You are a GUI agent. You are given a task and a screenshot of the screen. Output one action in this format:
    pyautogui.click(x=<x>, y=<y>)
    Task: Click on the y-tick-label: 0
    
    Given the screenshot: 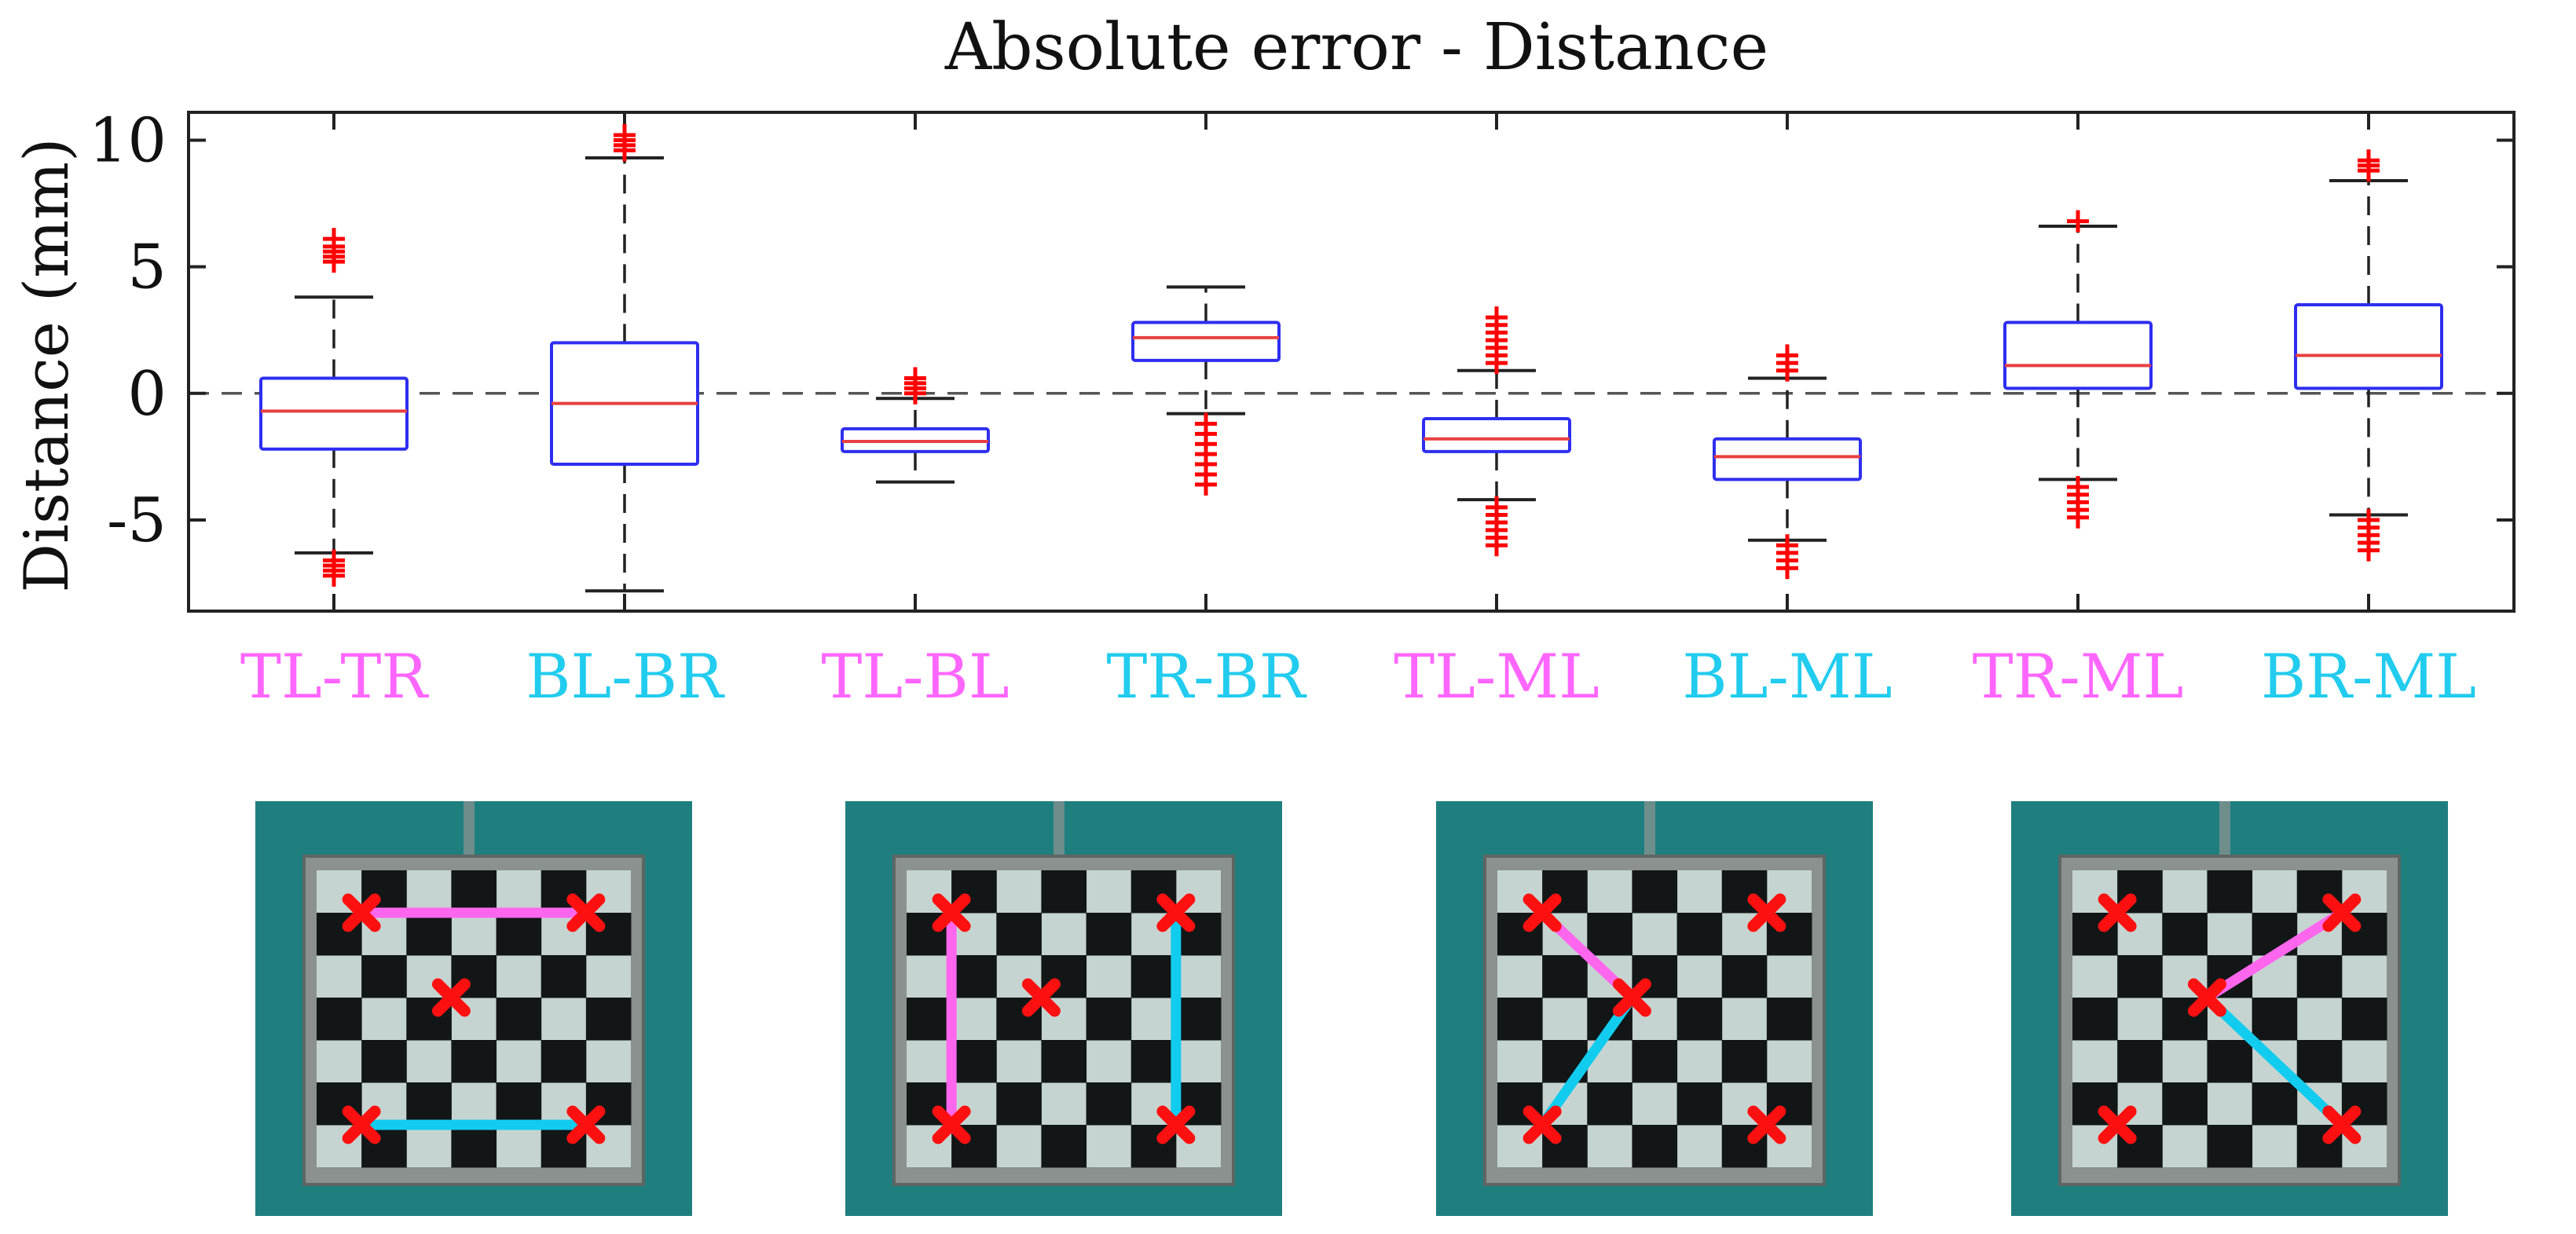 What is the action you would take?
    pyautogui.click(x=147, y=394)
    